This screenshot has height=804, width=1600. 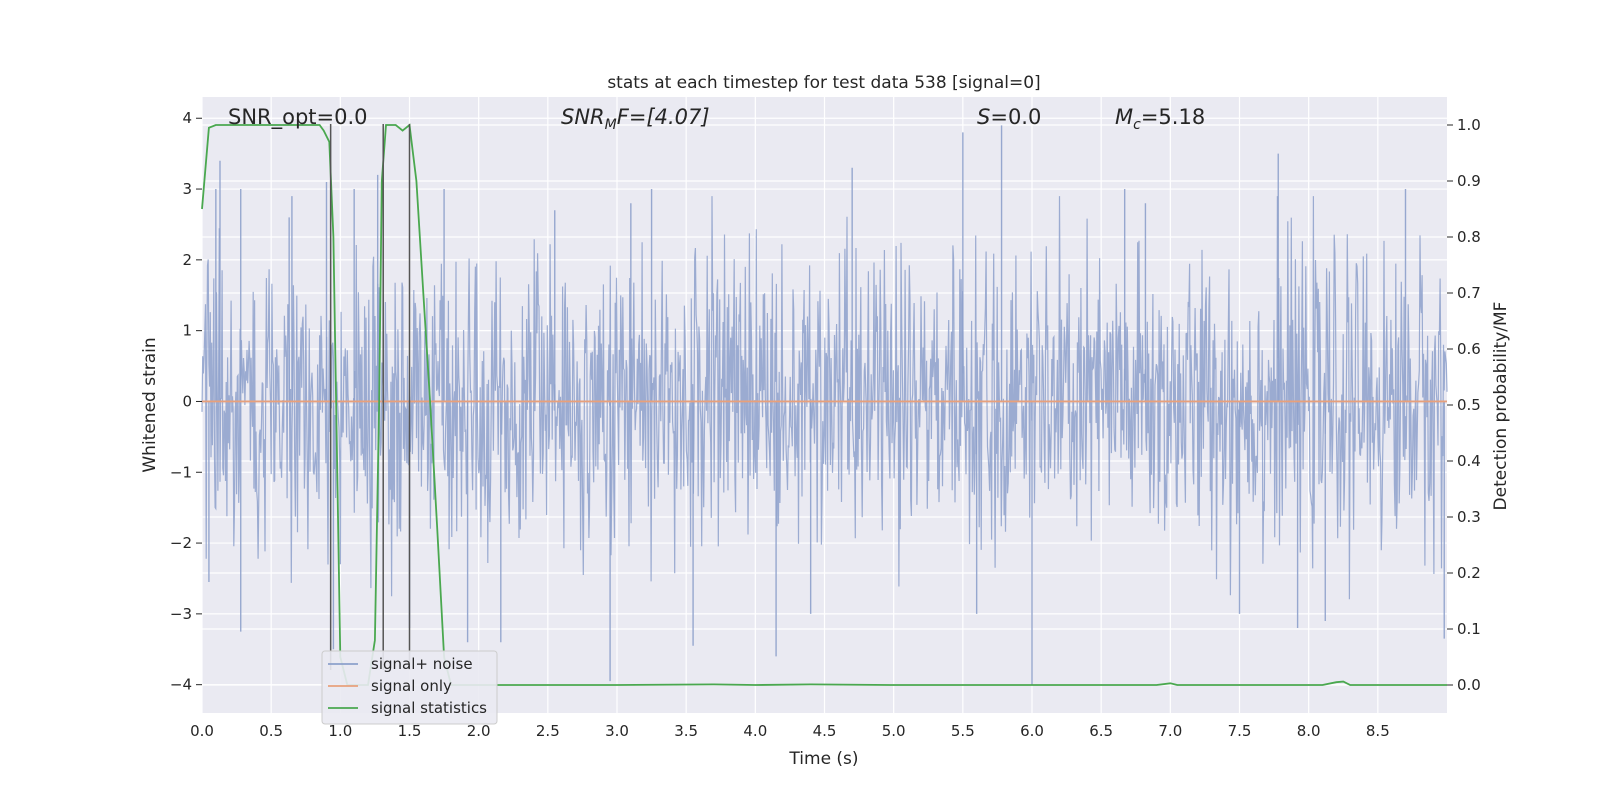 What do you see at coordinates (1469, 573) in the screenshot?
I see `y-right-tick-label: 0.2` at bounding box center [1469, 573].